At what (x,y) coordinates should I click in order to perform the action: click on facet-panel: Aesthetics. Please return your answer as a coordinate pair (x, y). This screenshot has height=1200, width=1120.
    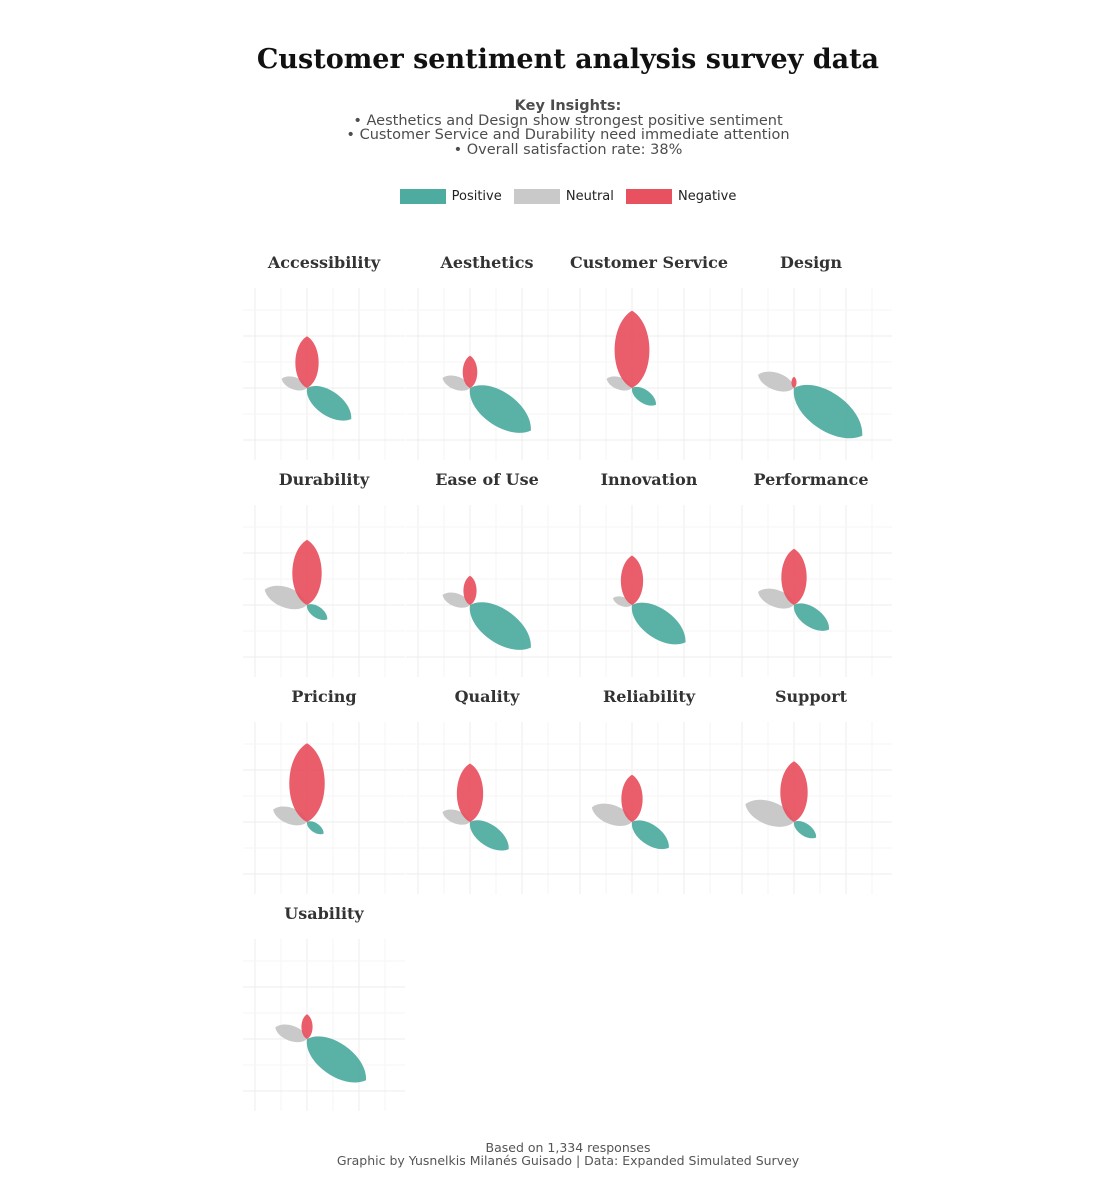
    Looking at the image, I should click on (487, 351).